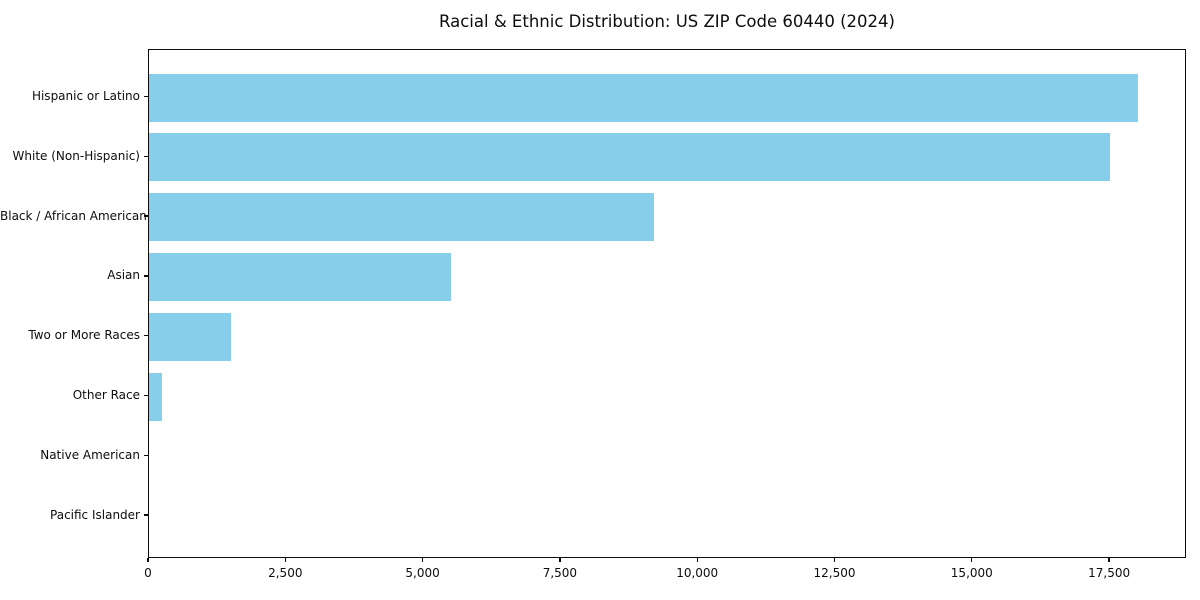 The image size is (1200, 600). I want to click on y-tick-label: Pacific Islander, so click(95, 514).